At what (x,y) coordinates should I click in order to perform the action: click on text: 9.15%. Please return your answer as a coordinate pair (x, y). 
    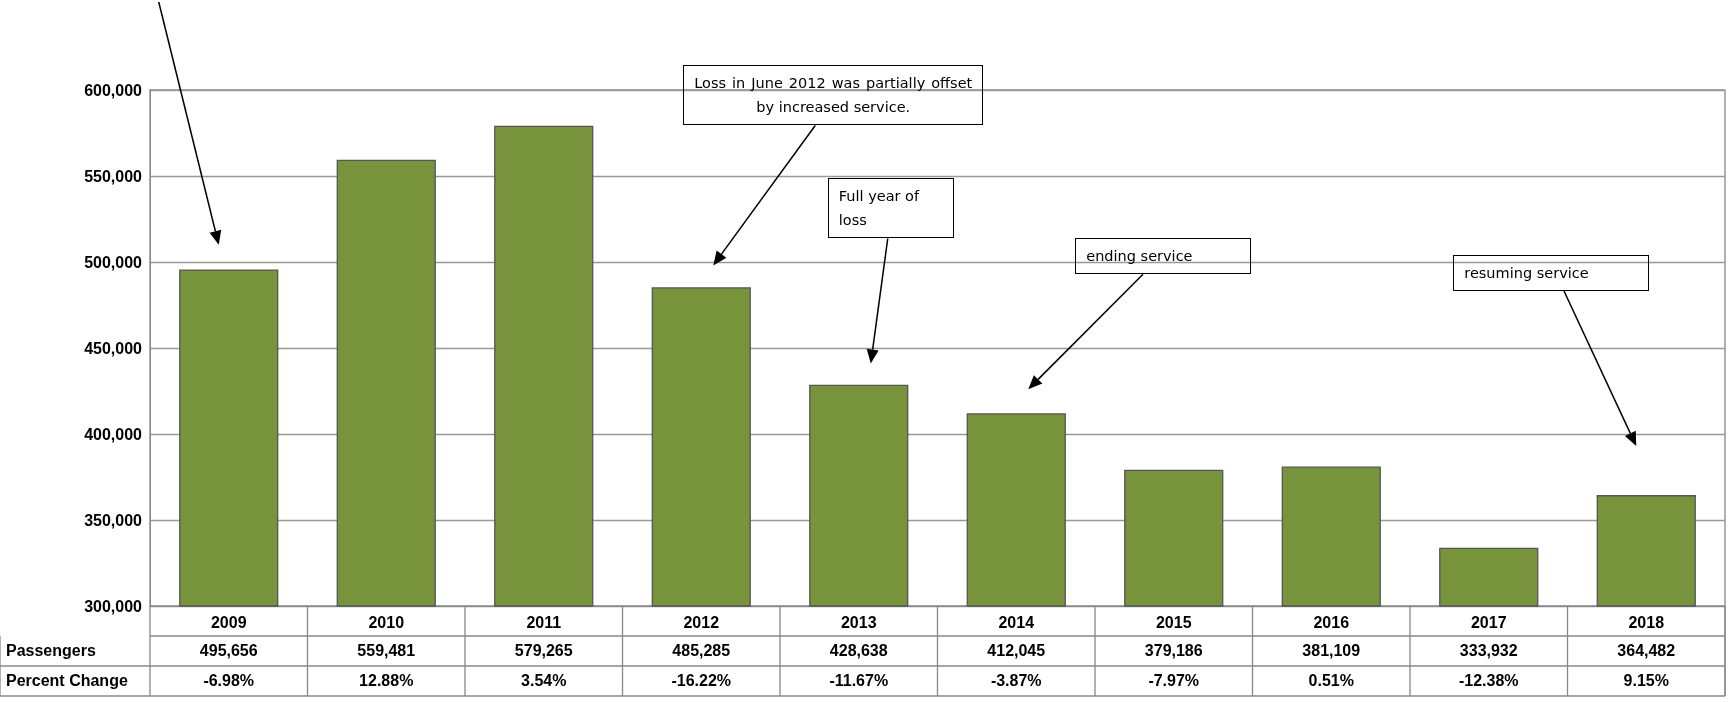
    Looking at the image, I should click on (1646, 681).